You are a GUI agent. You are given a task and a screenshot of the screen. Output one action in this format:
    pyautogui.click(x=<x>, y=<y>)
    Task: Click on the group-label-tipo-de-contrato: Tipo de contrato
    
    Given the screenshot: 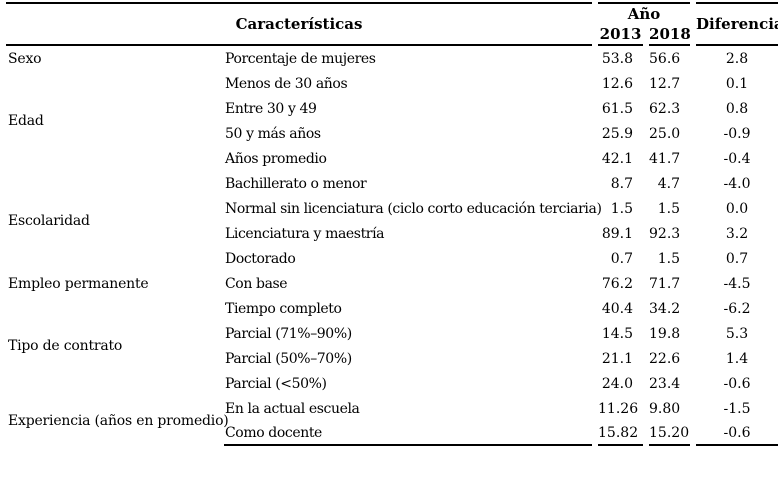 What is the action you would take?
    pyautogui.click(x=65, y=346)
    